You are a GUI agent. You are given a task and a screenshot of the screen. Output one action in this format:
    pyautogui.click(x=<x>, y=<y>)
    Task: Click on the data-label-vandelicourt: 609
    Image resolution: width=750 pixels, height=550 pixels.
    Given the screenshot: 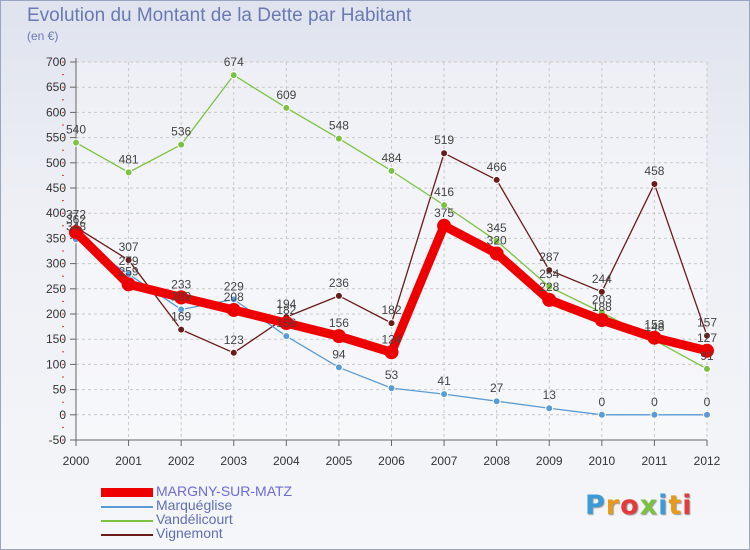 What is the action you would take?
    pyautogui.click(x=286, y=95)
    